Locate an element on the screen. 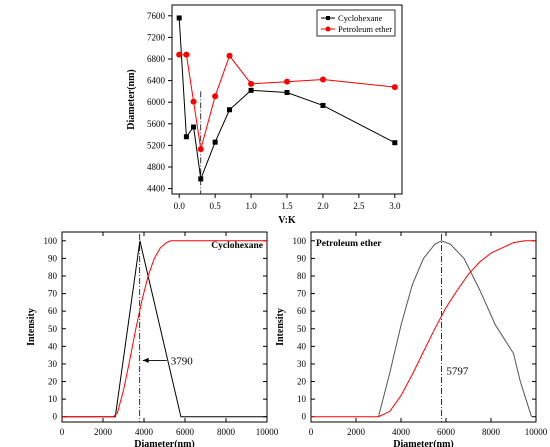 The height and width of the screenshot is (447, 550). legend-label: Cyclohexane is located at coordinates (360, 18).